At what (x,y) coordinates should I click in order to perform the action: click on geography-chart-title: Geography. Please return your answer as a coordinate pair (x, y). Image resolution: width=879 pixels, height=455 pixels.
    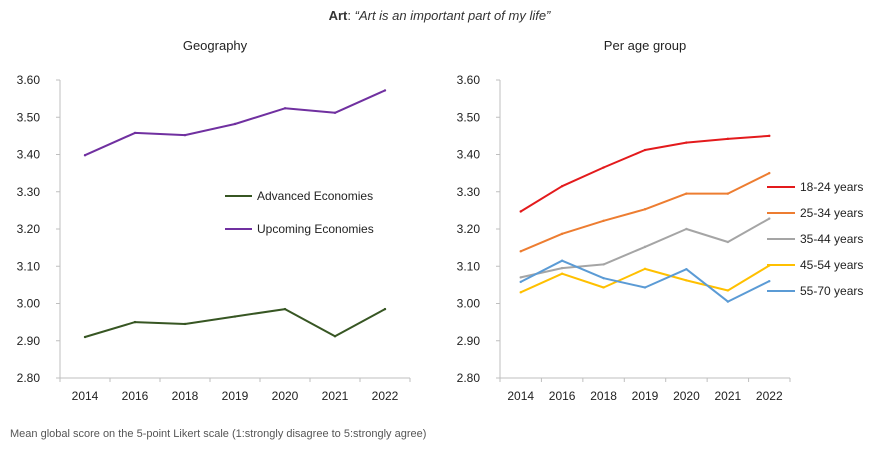
    Looking at the image, I should click on (215, 45).